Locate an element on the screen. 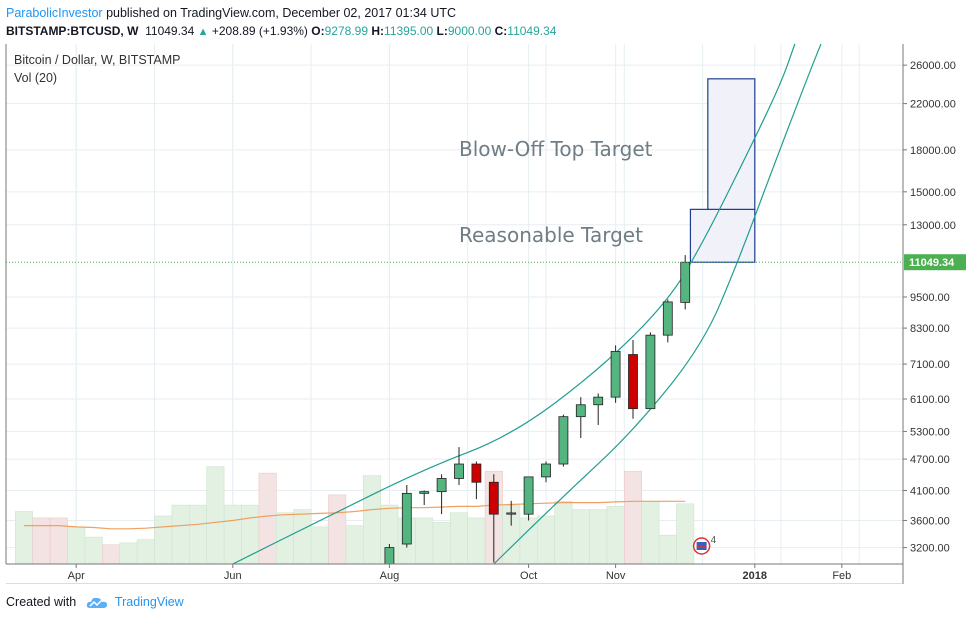 The image size is (966, 619). close-label: C: is located at coordinates (501, 31).